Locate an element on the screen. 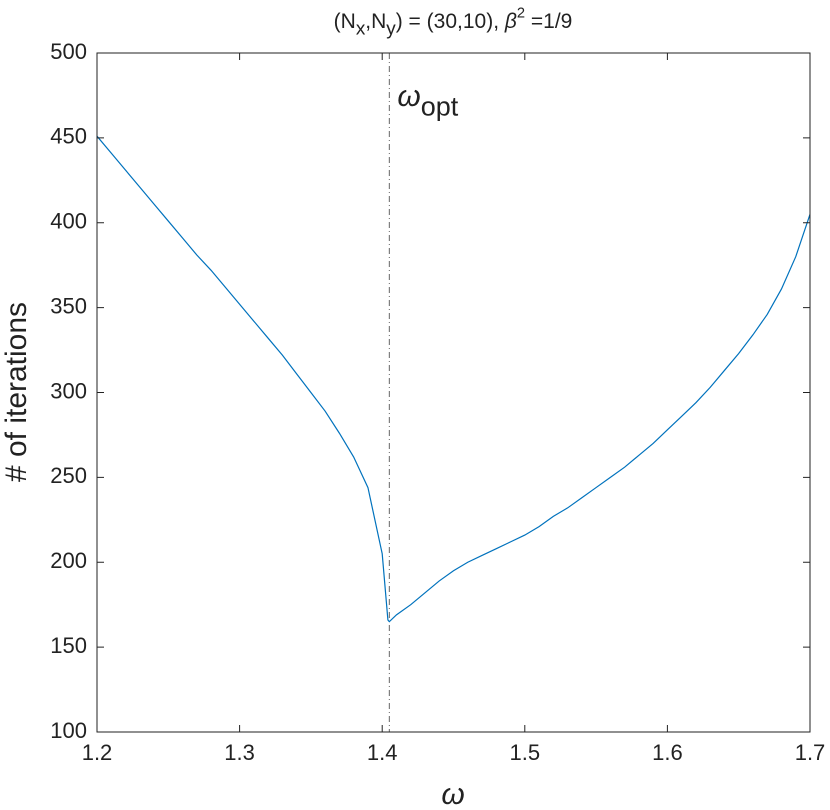 The width and height of the screenshot is (830, 810). y-tick-label: 150 is located at coordinates (68, 645).